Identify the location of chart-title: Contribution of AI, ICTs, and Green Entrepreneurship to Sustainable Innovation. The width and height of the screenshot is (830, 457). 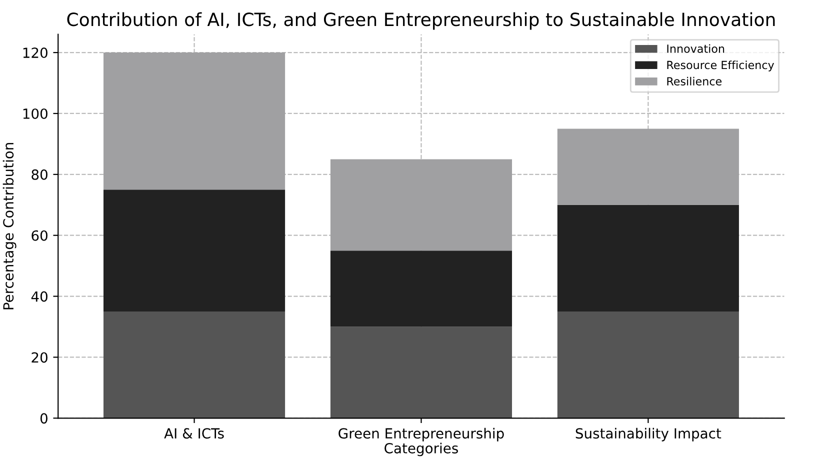
(421, 21).